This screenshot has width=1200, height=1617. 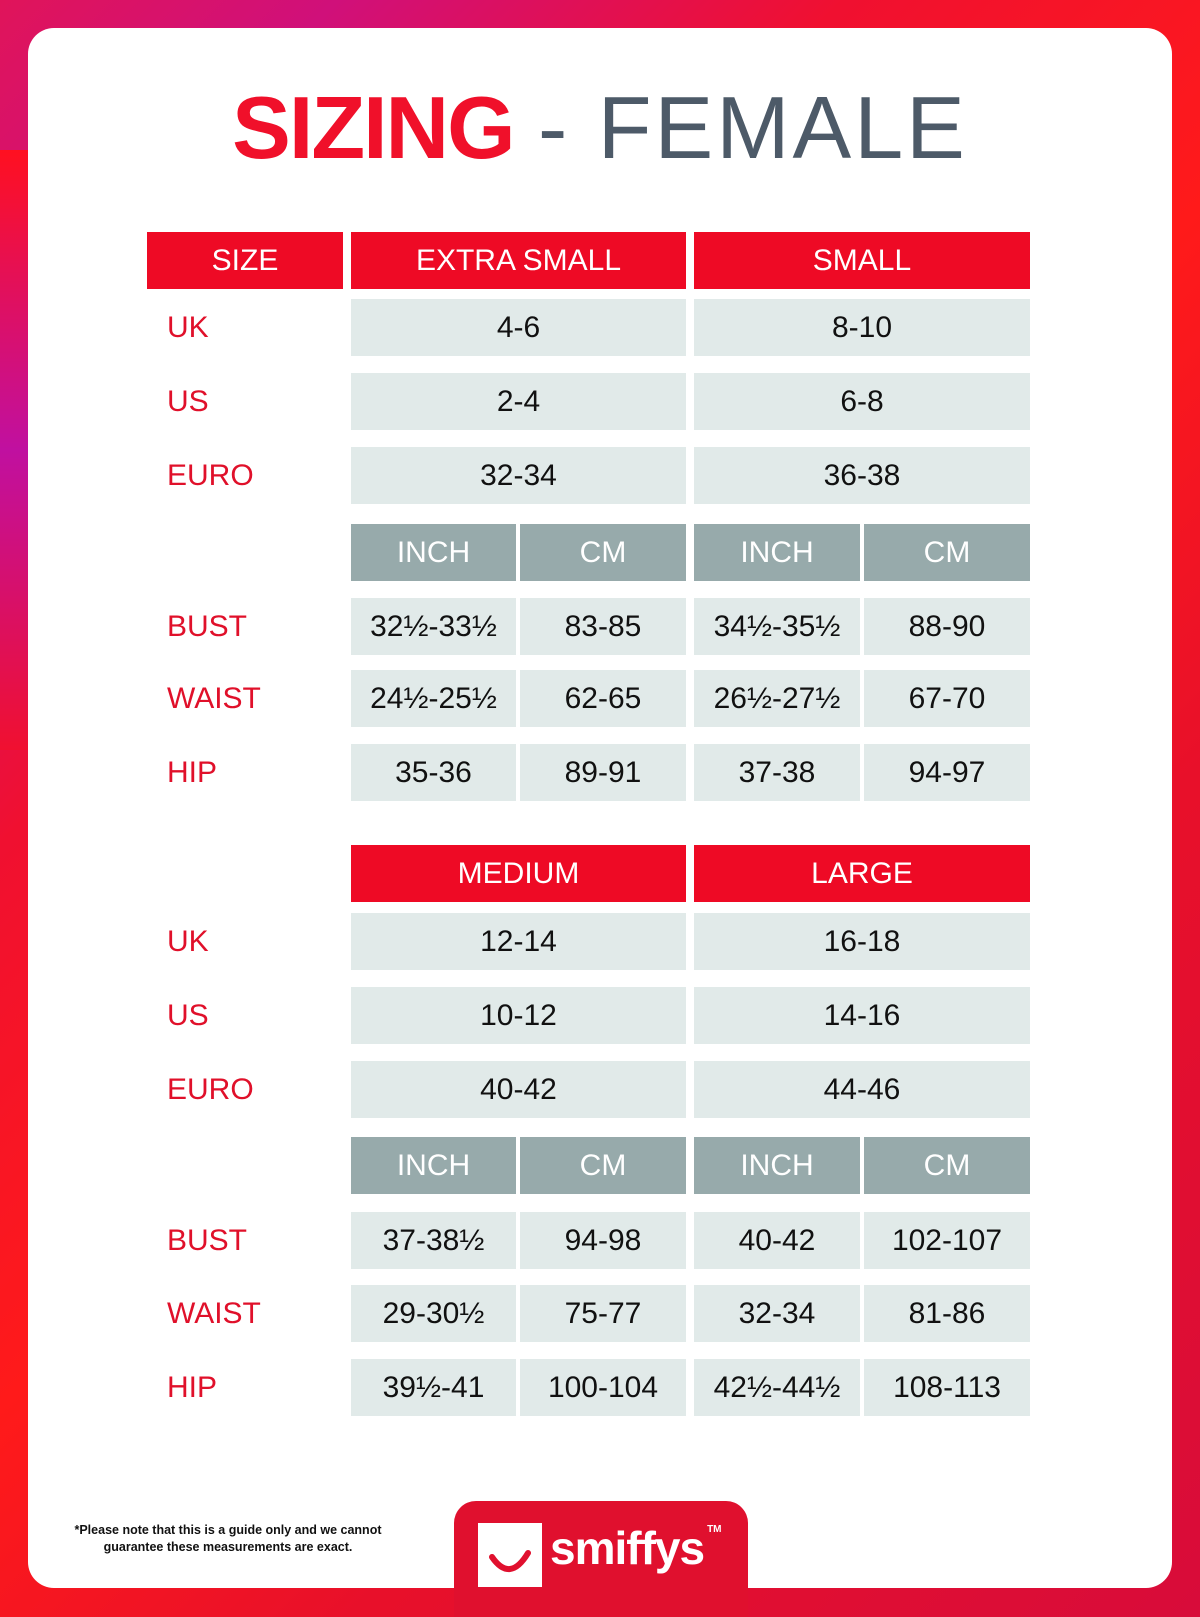 I want to click on table-cell: 108-113, so click(x=947, y=1387).